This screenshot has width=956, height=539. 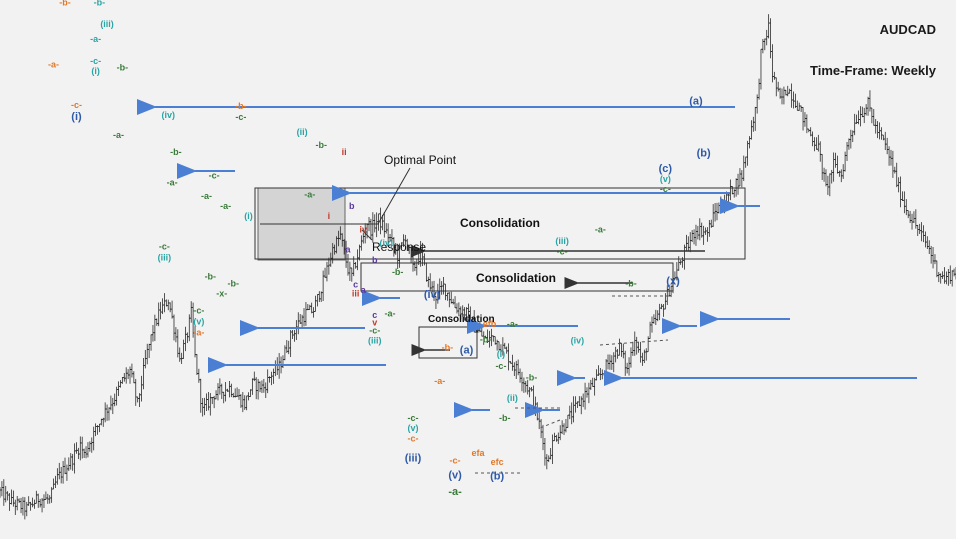 What do you see at coordinates (497, 462) in the screenshot?
I see `wave-label: efc` at bounding box center [497, 462].